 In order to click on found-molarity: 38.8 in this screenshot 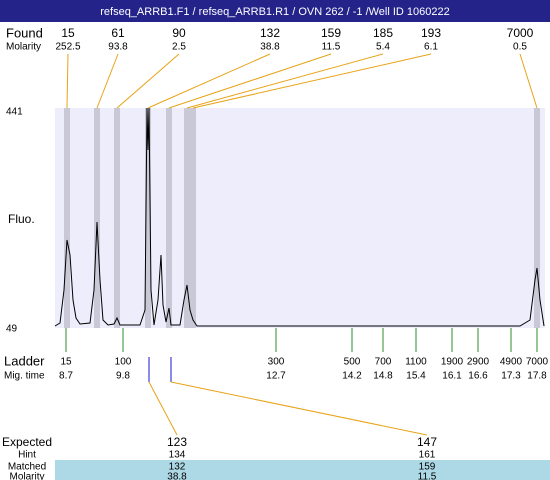, I will do `click(270, 47)`.